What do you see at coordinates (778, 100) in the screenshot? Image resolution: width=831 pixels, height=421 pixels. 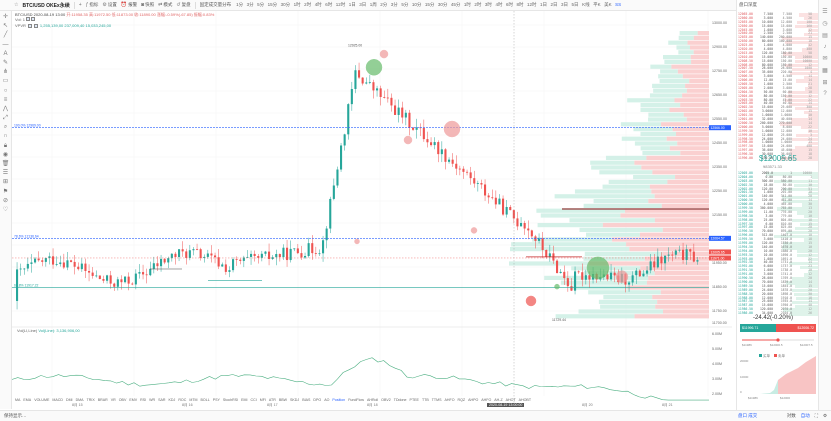 I see `ask-row: 12003.50 80.00 45.00 22` at bounding box center [778, 100].